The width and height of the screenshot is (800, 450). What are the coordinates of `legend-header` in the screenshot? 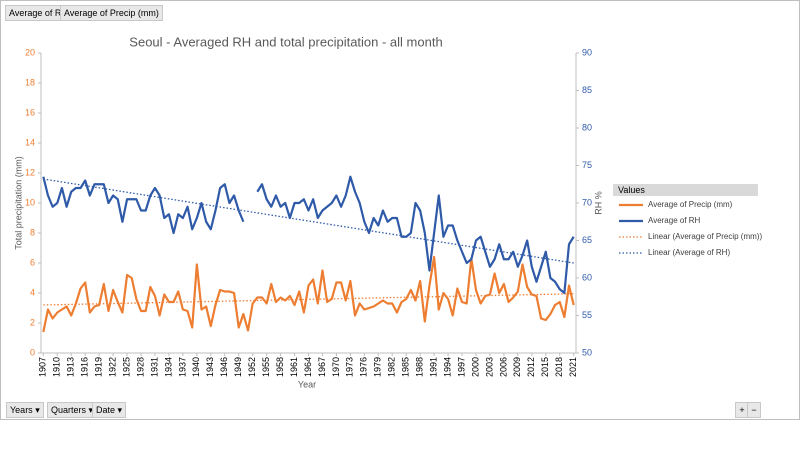 It's located at (685, 190).